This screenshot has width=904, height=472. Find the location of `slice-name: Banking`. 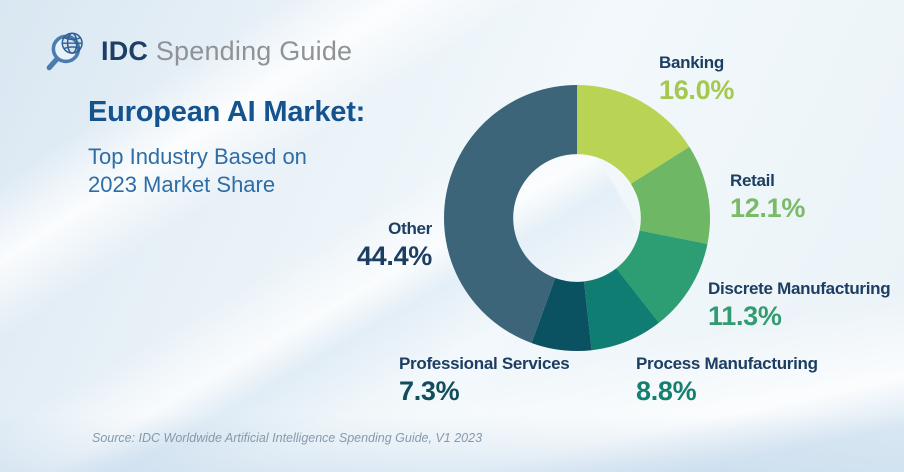

slice-name: Banking is located at coordinates (691, 62).